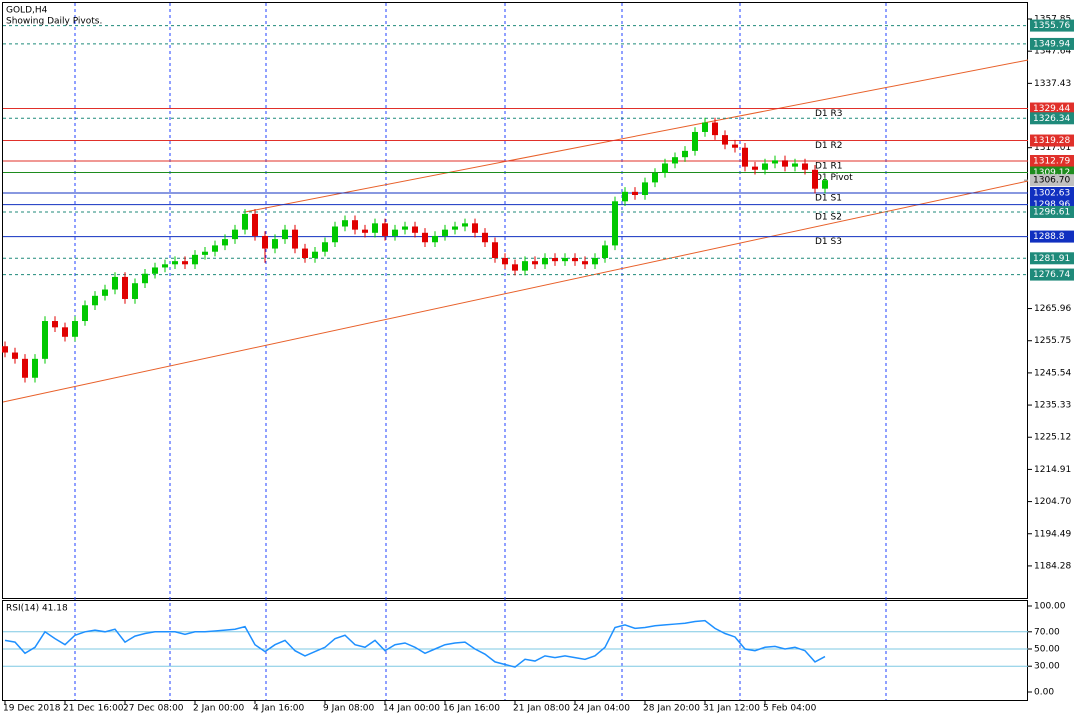  Describe the element at coordinates (731, 709) in the screenshot. I see `x-tick-label: 31 Jan 12:00` at that location.